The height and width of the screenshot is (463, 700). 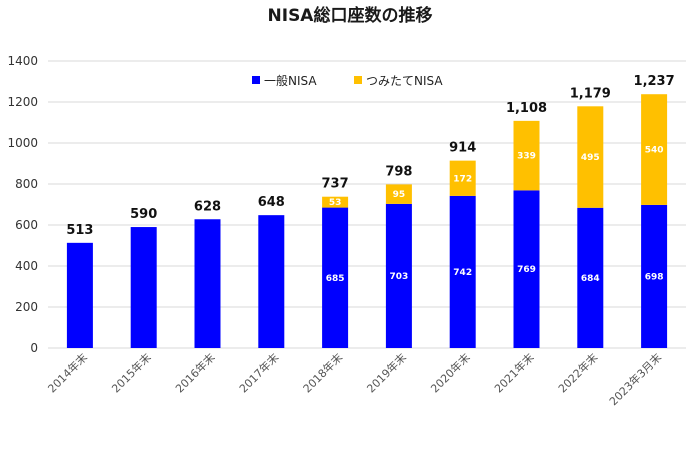 I want to click on bar-label-general: 769, so click(x=526, y=270).